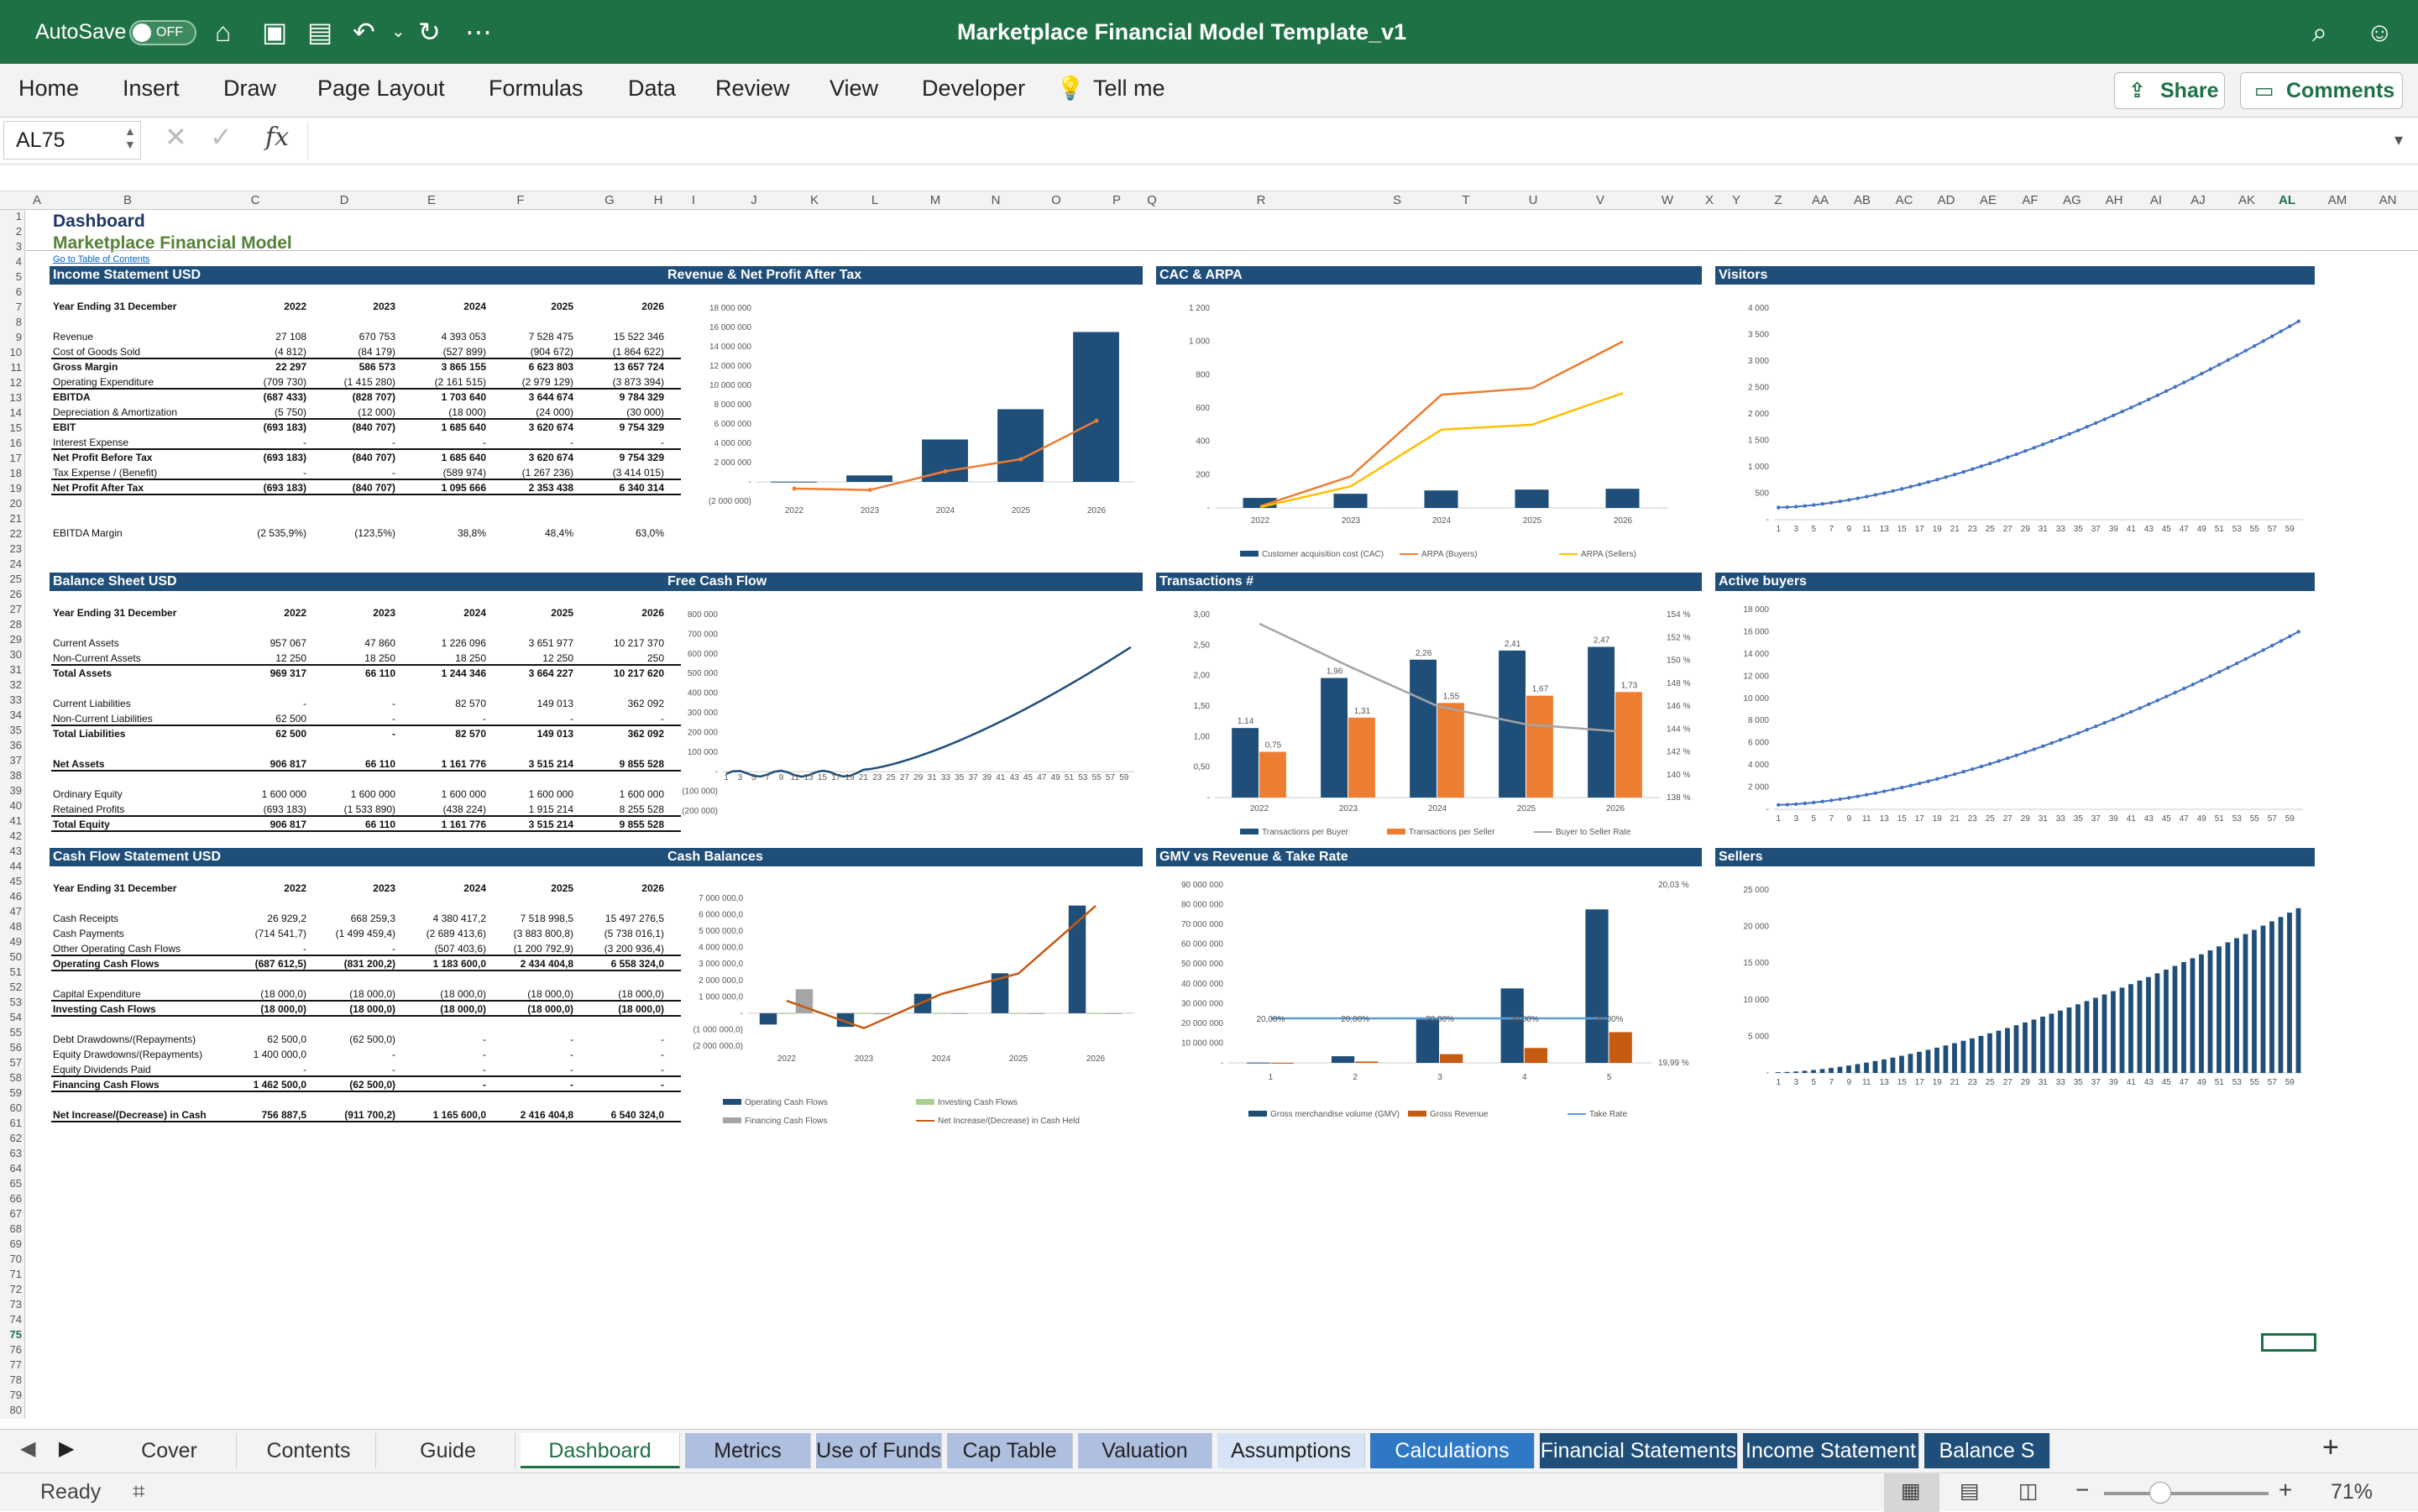 The width and height of the screenshot is (2418, 1512). I want to click on zoom-slider, so click(2186, 1493).